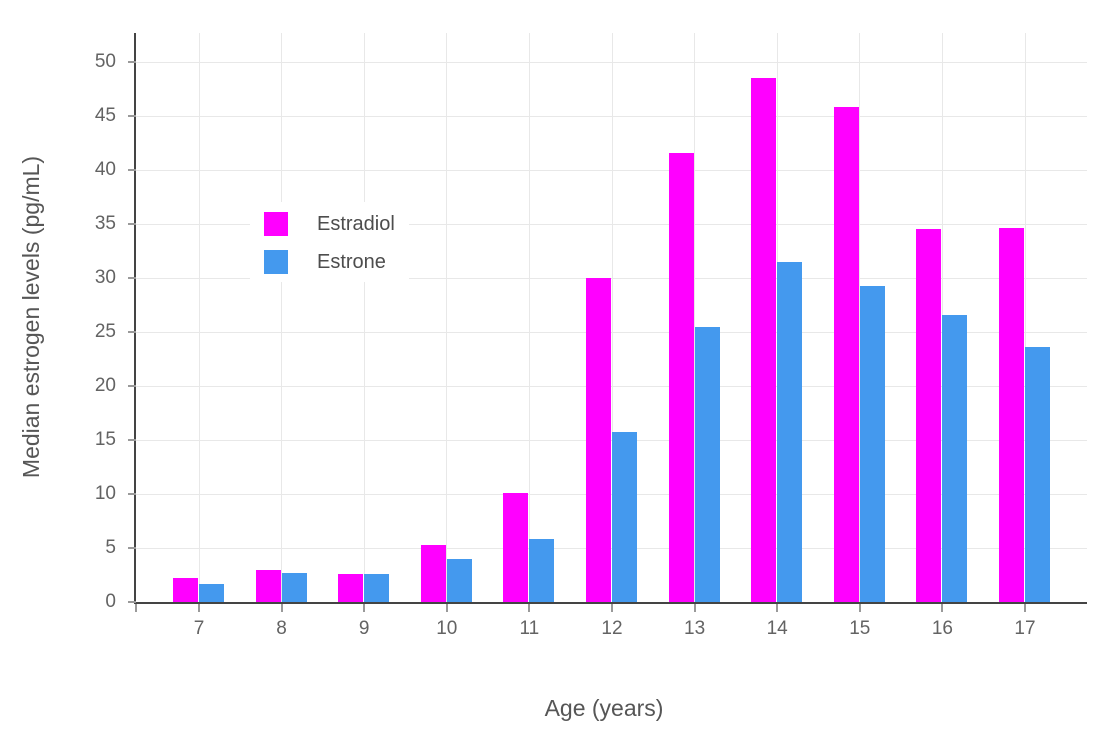 The width and height of the screenshot is (1112, 748). What do you see at coordinates (281, 628) in the screenshot?
I see `x-tick-label-8: 8` at bounding box center [281, 628].